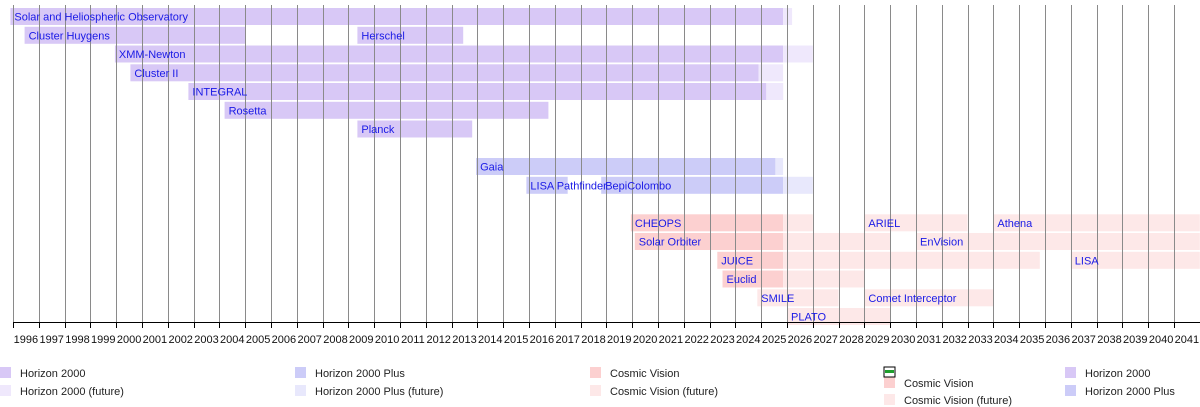  Describe the element at coordinates (889, 371) in the screenshot. I see `legend-marker-stripe` at that location.